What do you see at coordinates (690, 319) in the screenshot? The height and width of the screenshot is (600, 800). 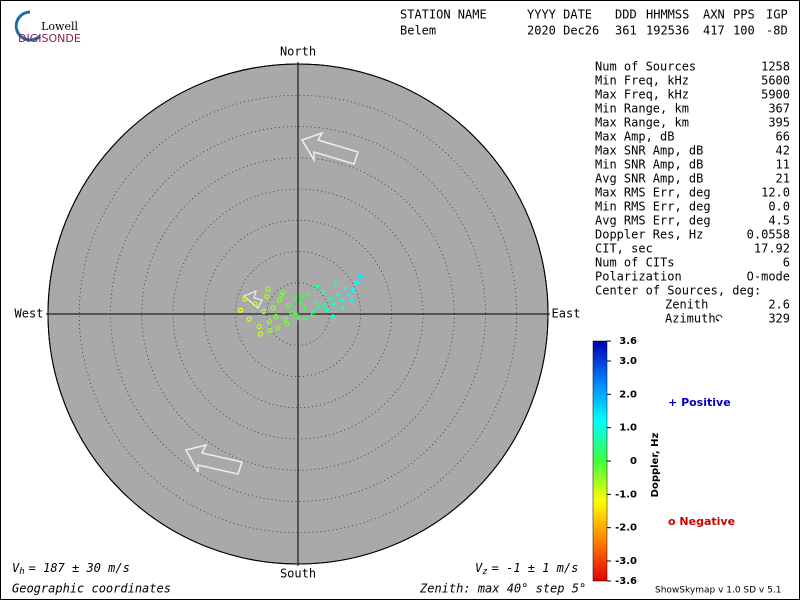 I see `center-azimuth-label: Azimuth` at bounding box center [690, 319].